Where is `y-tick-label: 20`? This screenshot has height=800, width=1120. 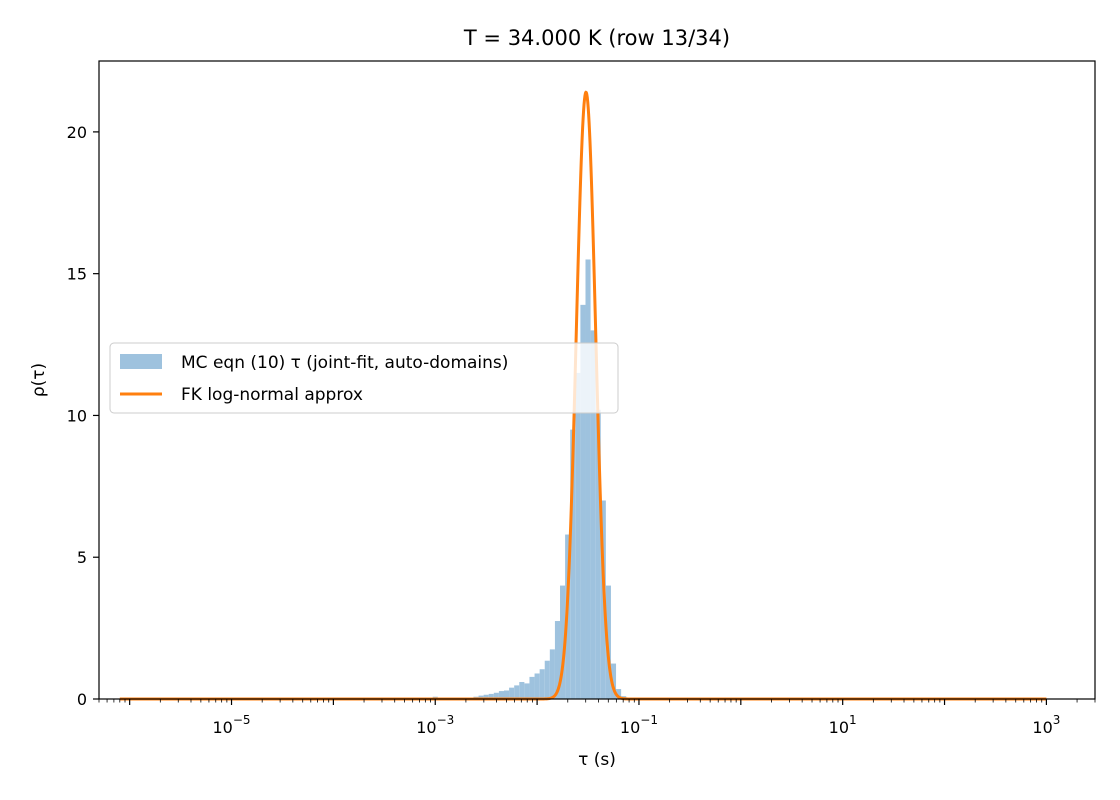
y-tick-label: 20 is located at coordinates (77, 132).